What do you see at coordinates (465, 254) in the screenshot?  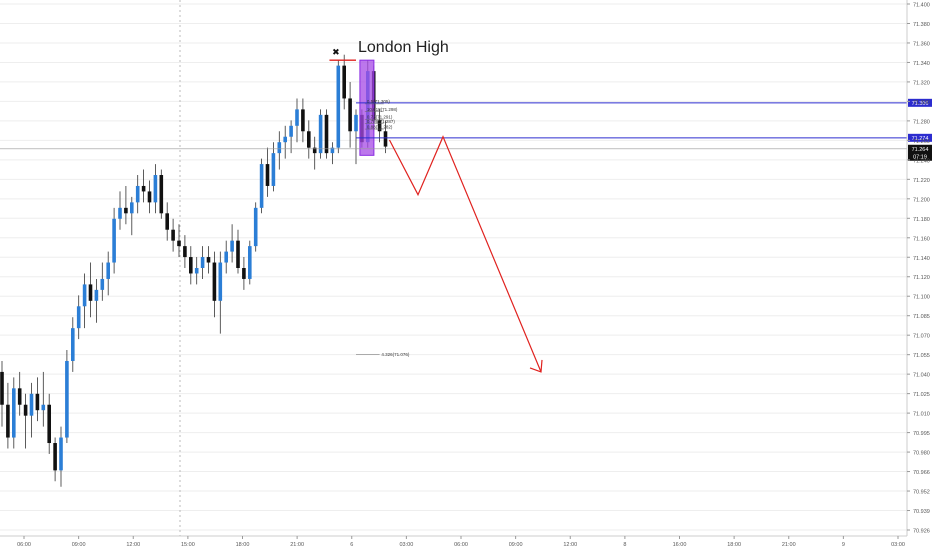 I see `projection-path` at bounding box center [465, 254].